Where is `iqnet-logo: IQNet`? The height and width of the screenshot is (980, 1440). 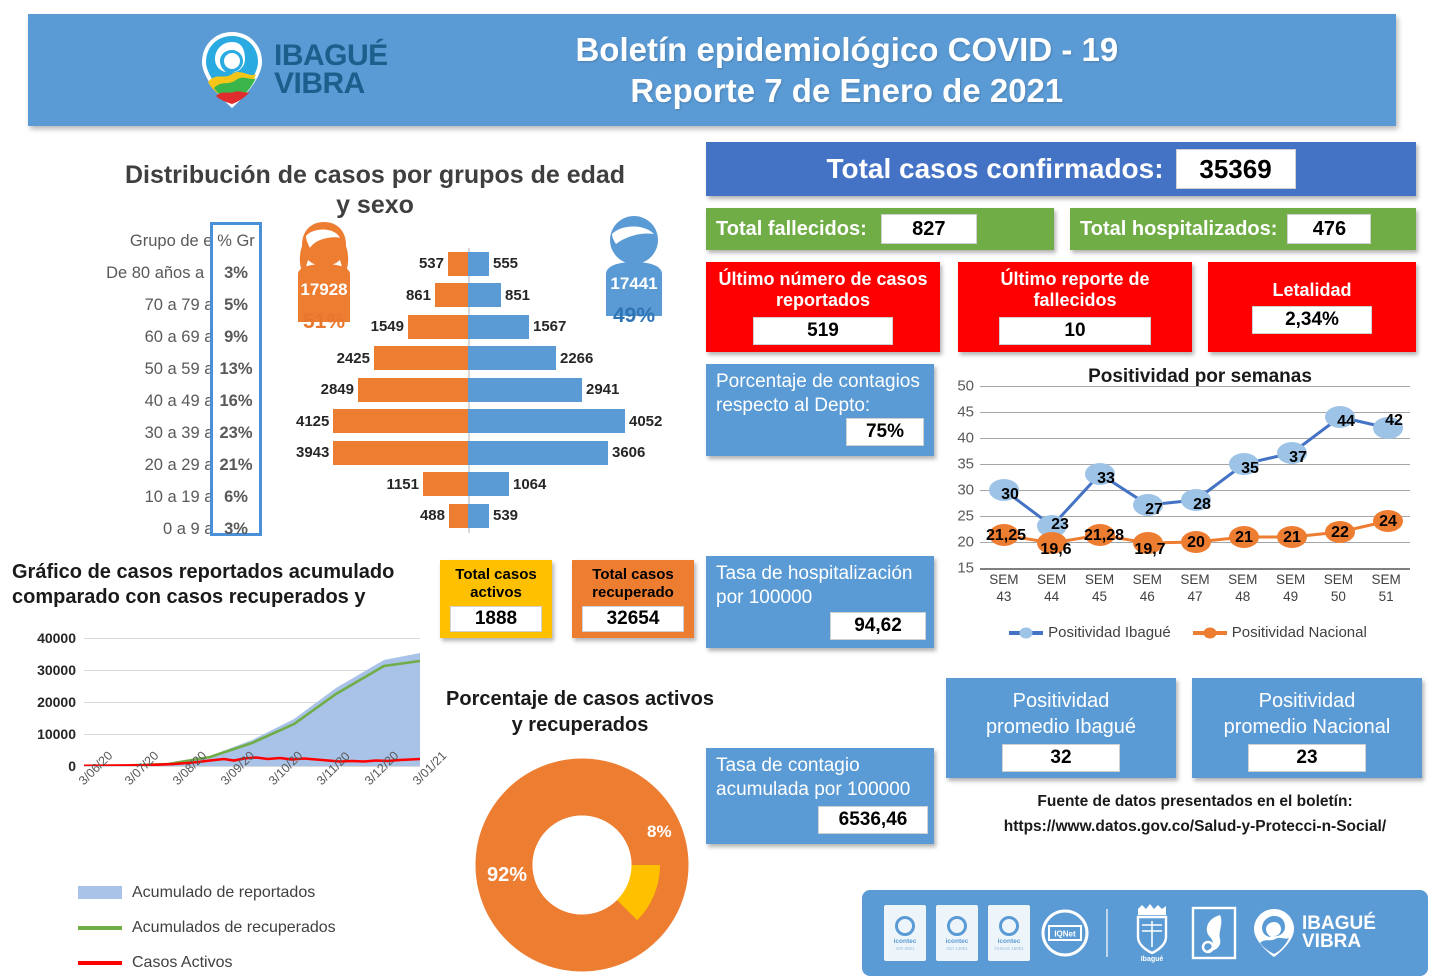
iqnet-logo: IQNet is located at coordinates (1065, 933).